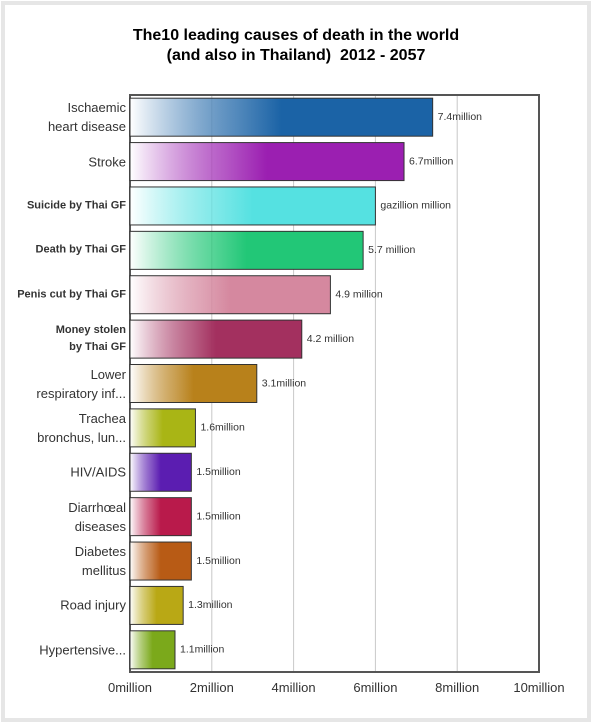 The image size is (592, 723). I want to click on x-tick-label: 8million, so click(457, 687).